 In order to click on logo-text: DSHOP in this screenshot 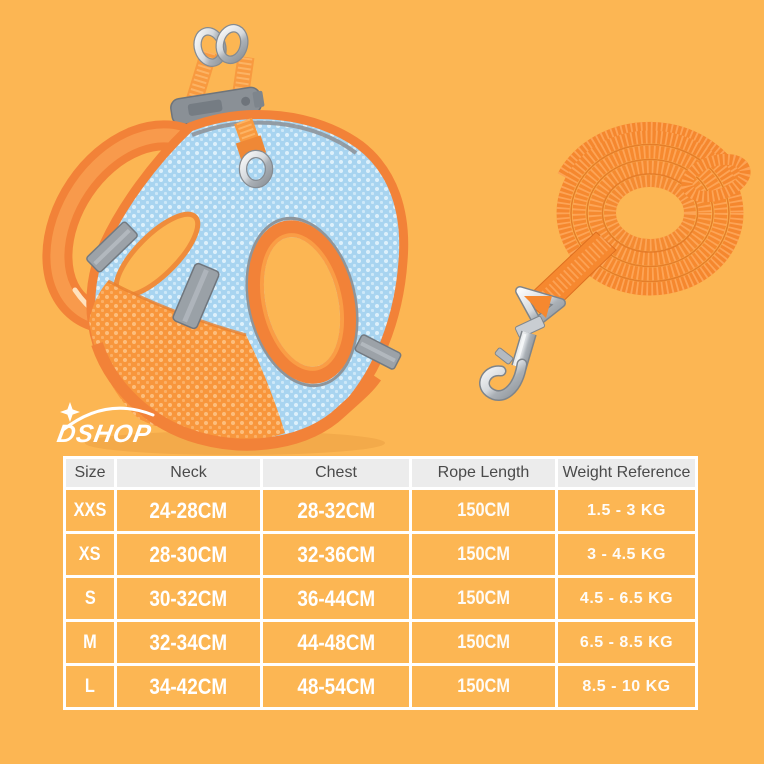, I will do `click(104, 434)`.